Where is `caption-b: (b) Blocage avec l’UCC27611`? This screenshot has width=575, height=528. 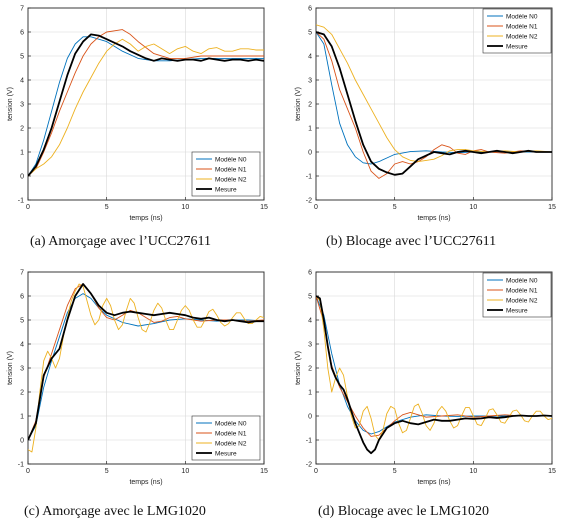 caption-b: (b) Blocage avec l’UCC27611 is located at coordinates (411, 241).